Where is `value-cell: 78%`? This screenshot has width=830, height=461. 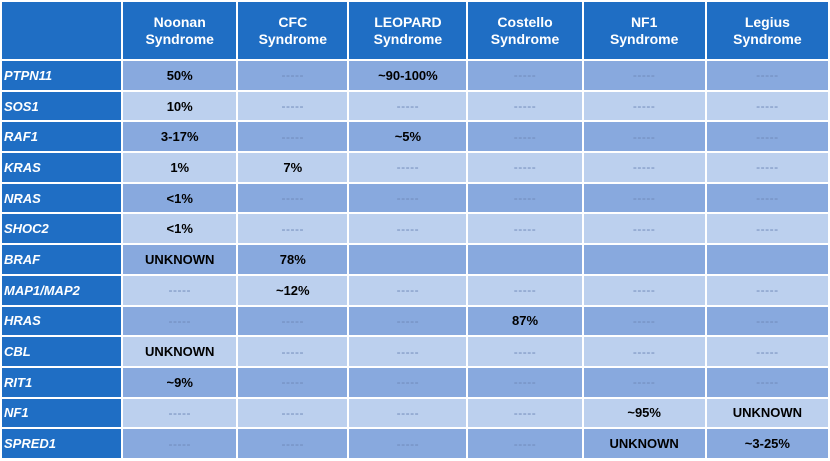 value-cell: 78% is located at coordinates (293, 259).